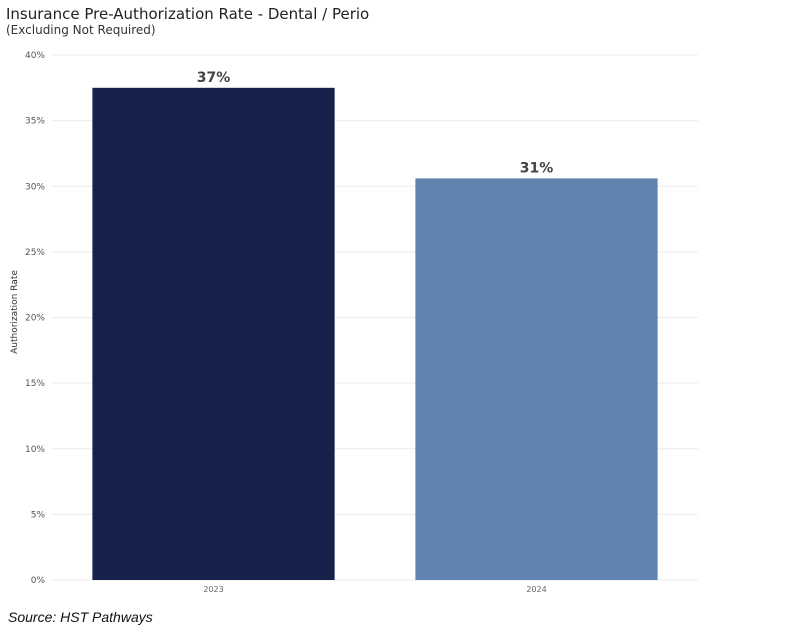 This screenshot has width=800, height=632. Describe the element at coordinates (35, 384) in the screenshot. I see `y-tick-label: 15%` at that location.